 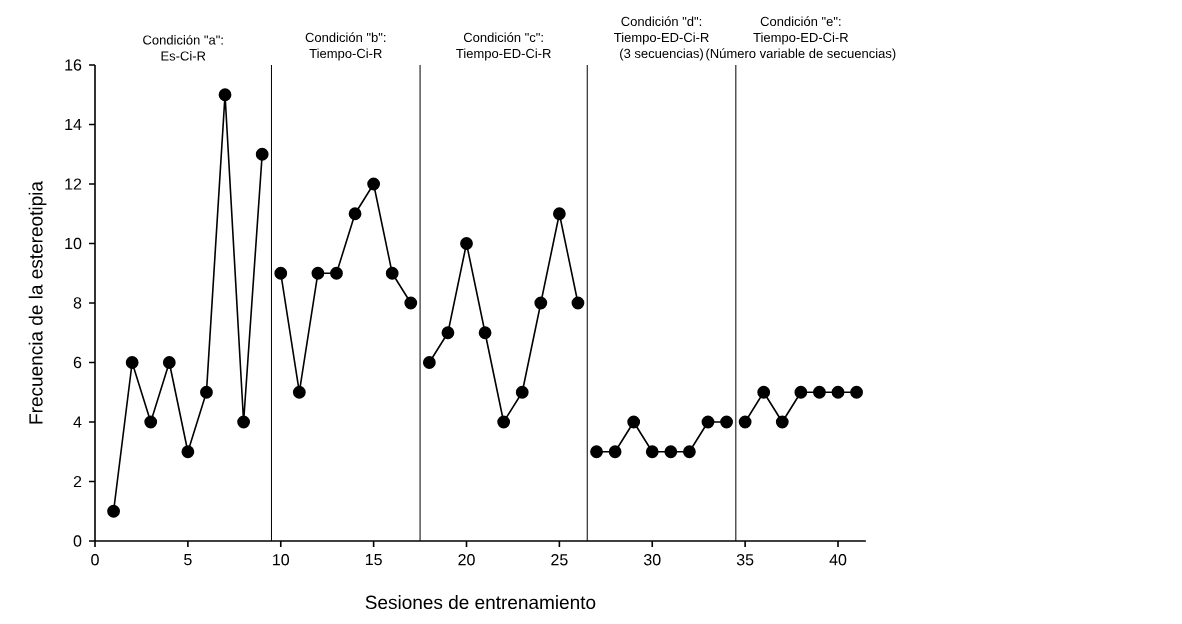 What do you see at coordinates (345, 54) in the screenshot?
I see `text: Tiempo-Ci-R` at bounding box center [345, 54].